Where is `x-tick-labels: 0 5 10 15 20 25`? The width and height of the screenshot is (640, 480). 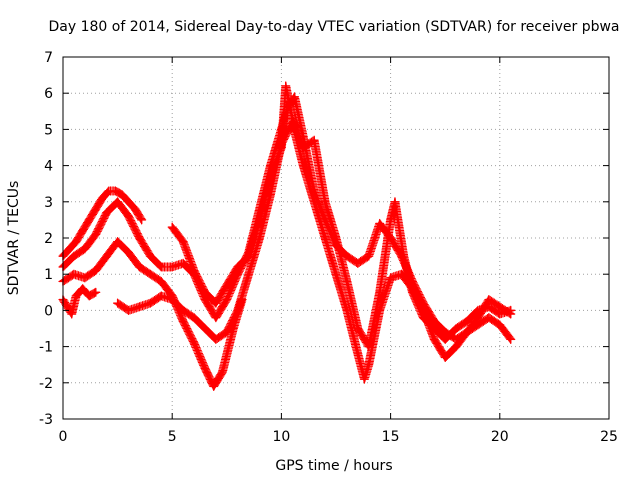 x-tick-labels: 0 5 10 15 20 25 is located at coordinates (338, 437).